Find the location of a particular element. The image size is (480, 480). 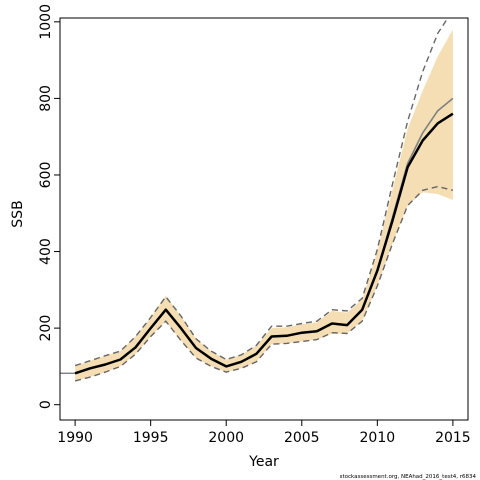

y-tick-label: 0 is located at coordinates (46, 404).